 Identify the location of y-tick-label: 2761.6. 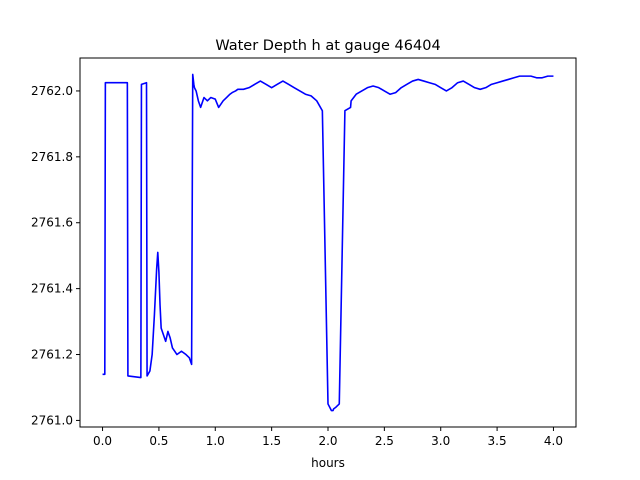
(52, 223).